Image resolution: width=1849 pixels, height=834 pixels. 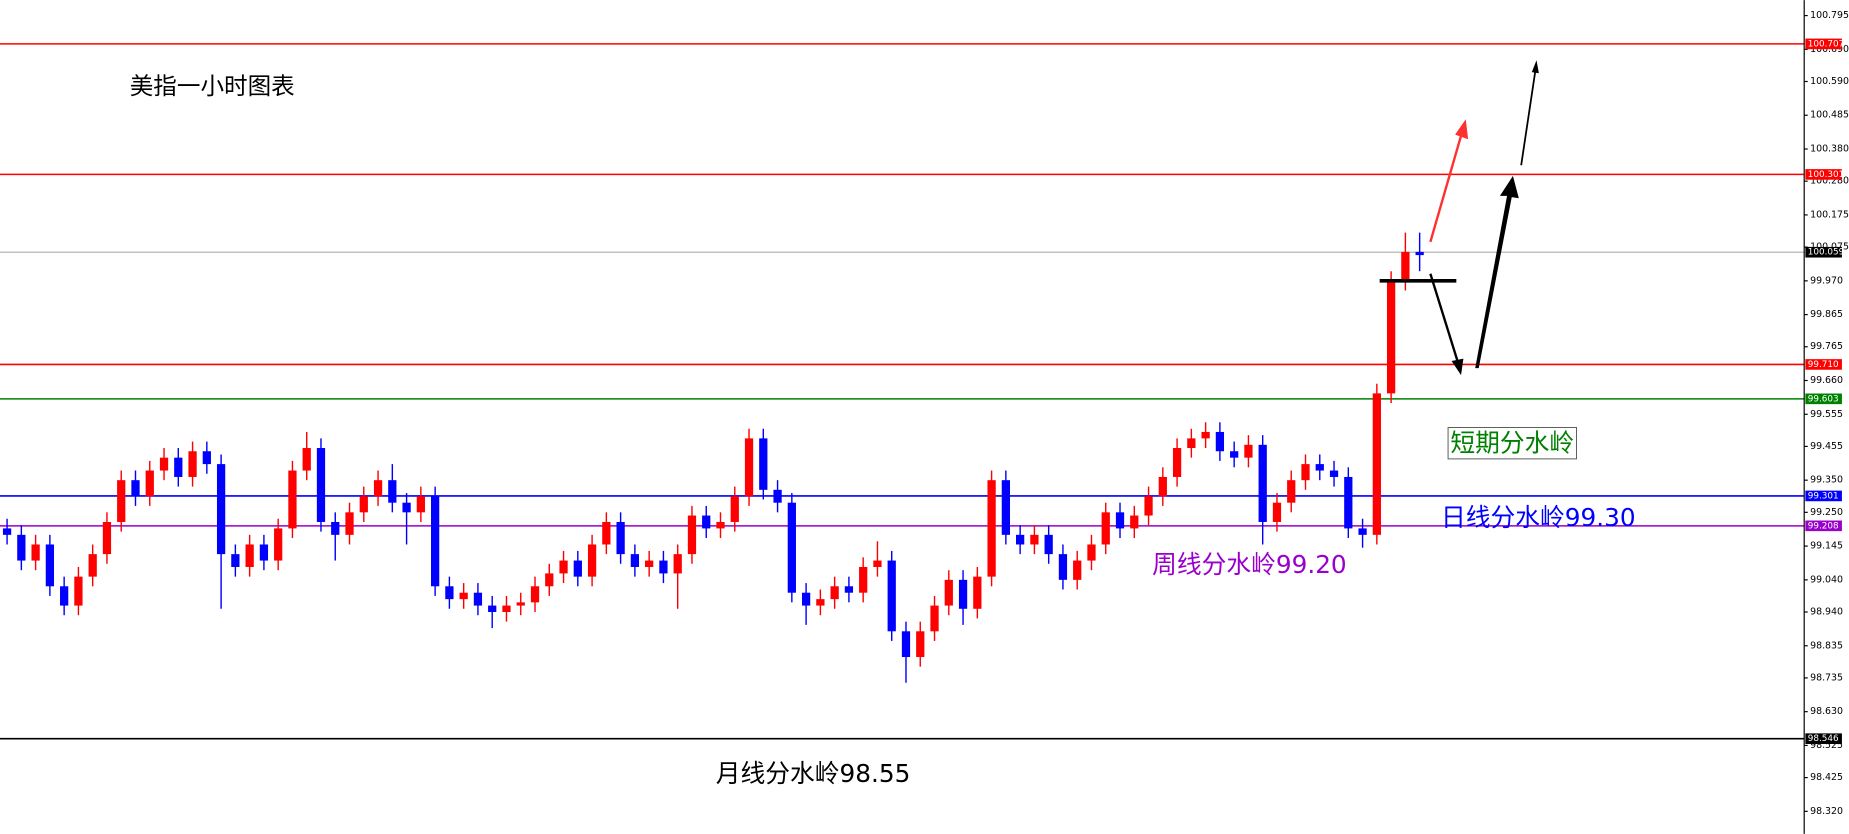 What do you see at coordinates (212, 86) in the screenshot?
I see `chart-title: 美指一小时图表` at bounding box center [212, 86].